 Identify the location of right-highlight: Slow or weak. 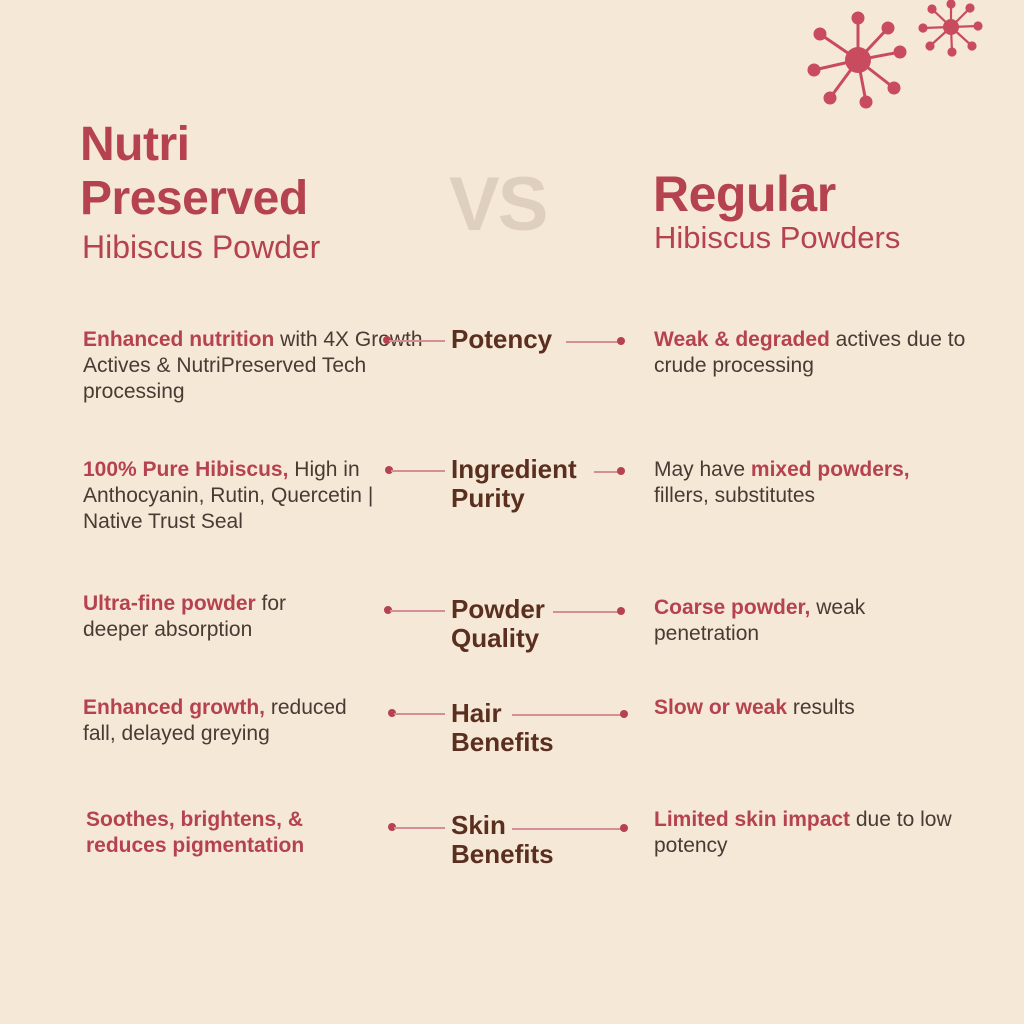
(721, 707).